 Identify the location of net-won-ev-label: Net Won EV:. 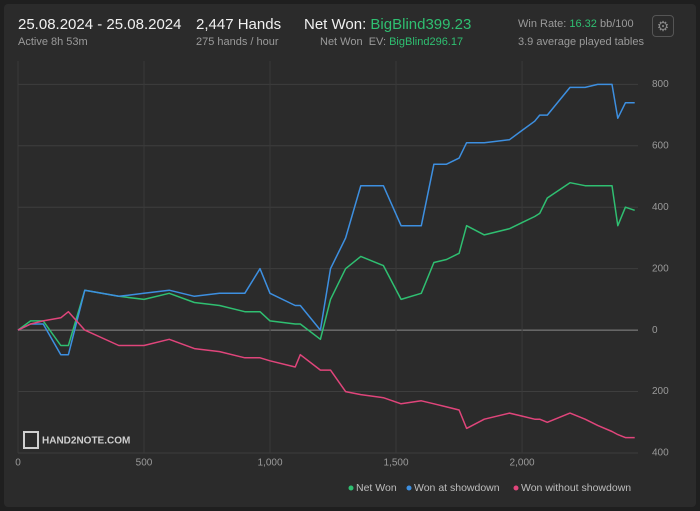
(353, 42).